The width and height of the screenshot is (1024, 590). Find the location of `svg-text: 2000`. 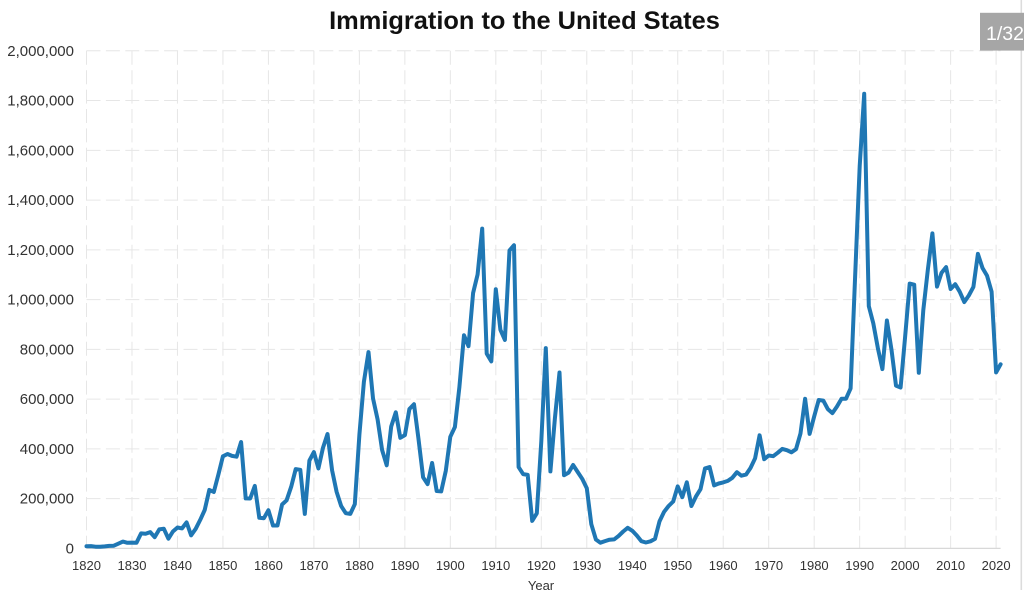

svg-text: 2000 is located at coordinates (905, 565).